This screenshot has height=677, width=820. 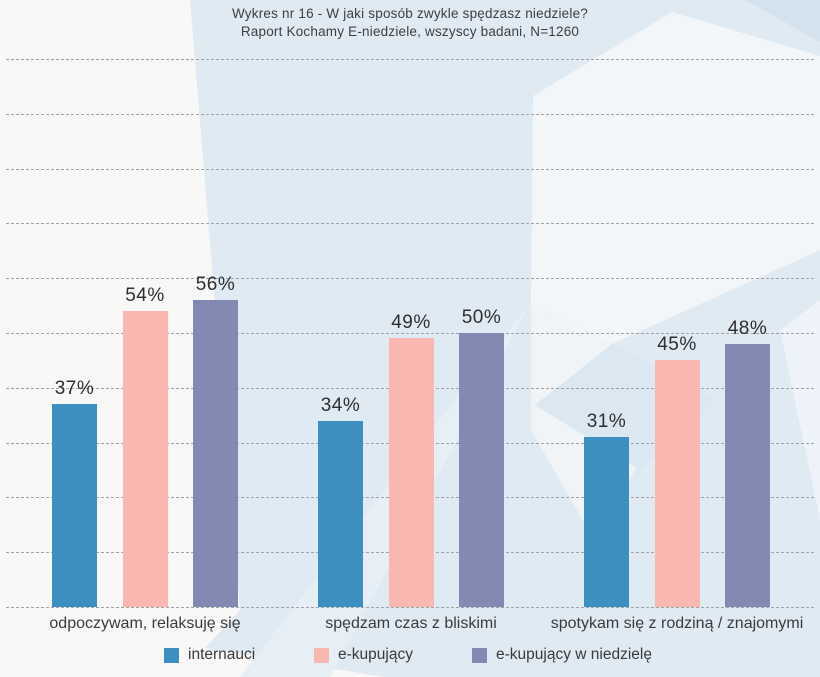 I want to click on gridline-100pct, so click(x=410, y=59).